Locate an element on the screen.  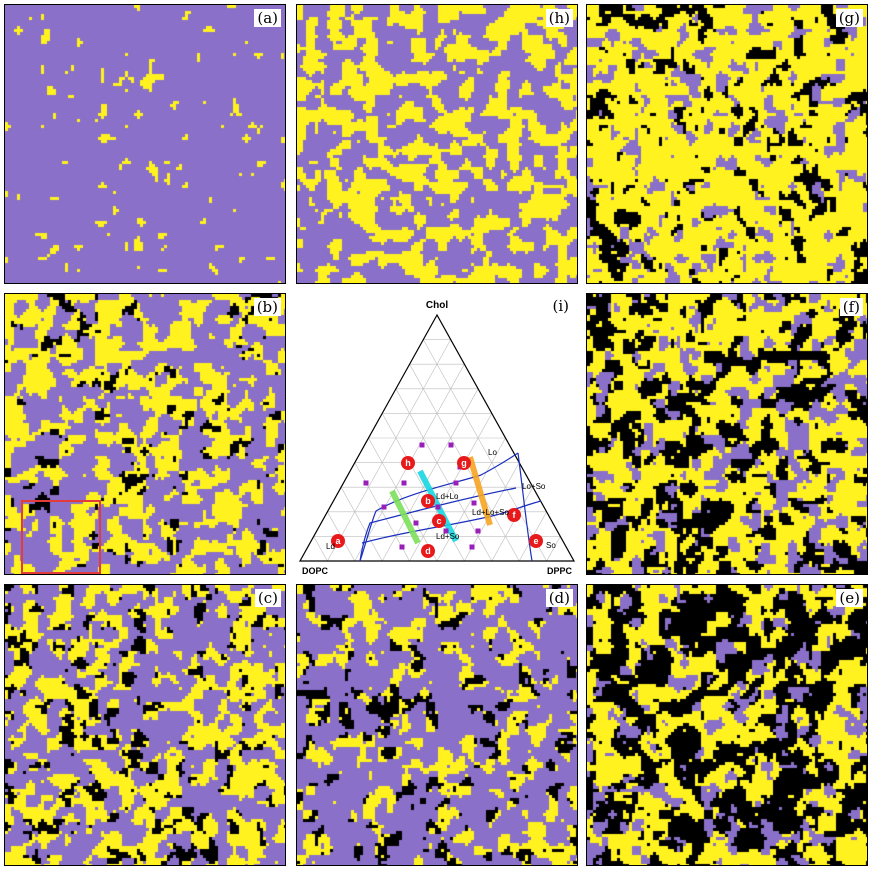
panel-h: (h) is located at coordinates (437, 144).